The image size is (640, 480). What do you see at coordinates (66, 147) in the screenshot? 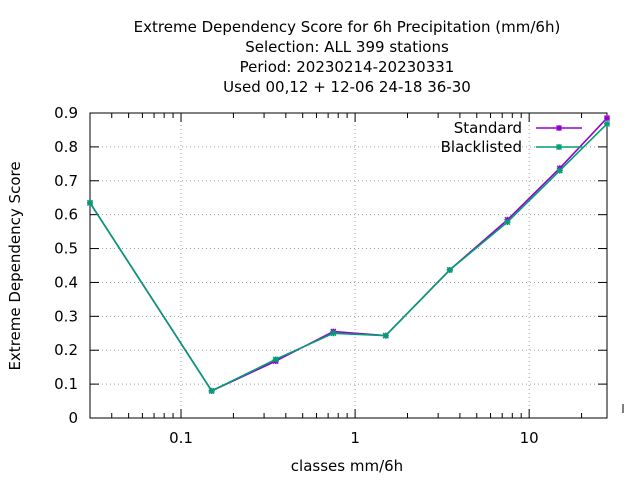
I see `y-tick-label: 0.8` at bounding box center [66, 147].